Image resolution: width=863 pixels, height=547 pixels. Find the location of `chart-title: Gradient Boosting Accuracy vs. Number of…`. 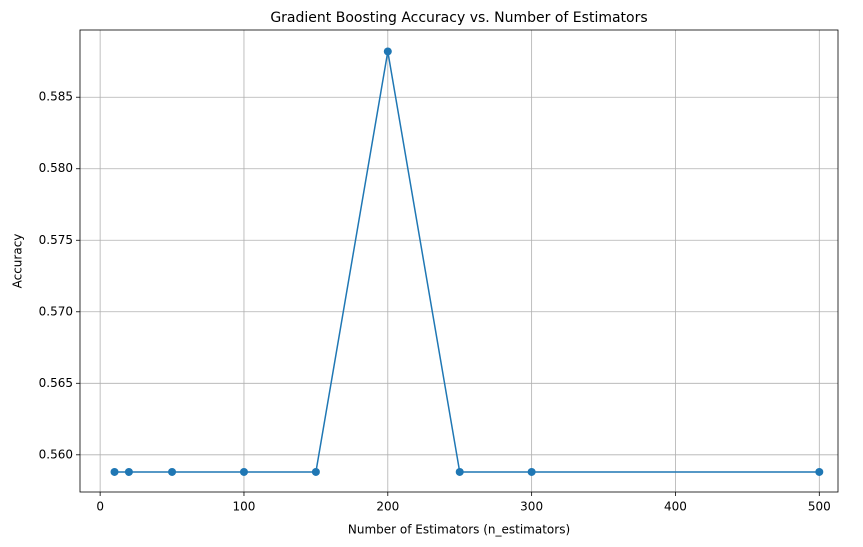

chart-title: Gradient Boosting Accuracy vs. Number of… is located at coordinates (458, 18).